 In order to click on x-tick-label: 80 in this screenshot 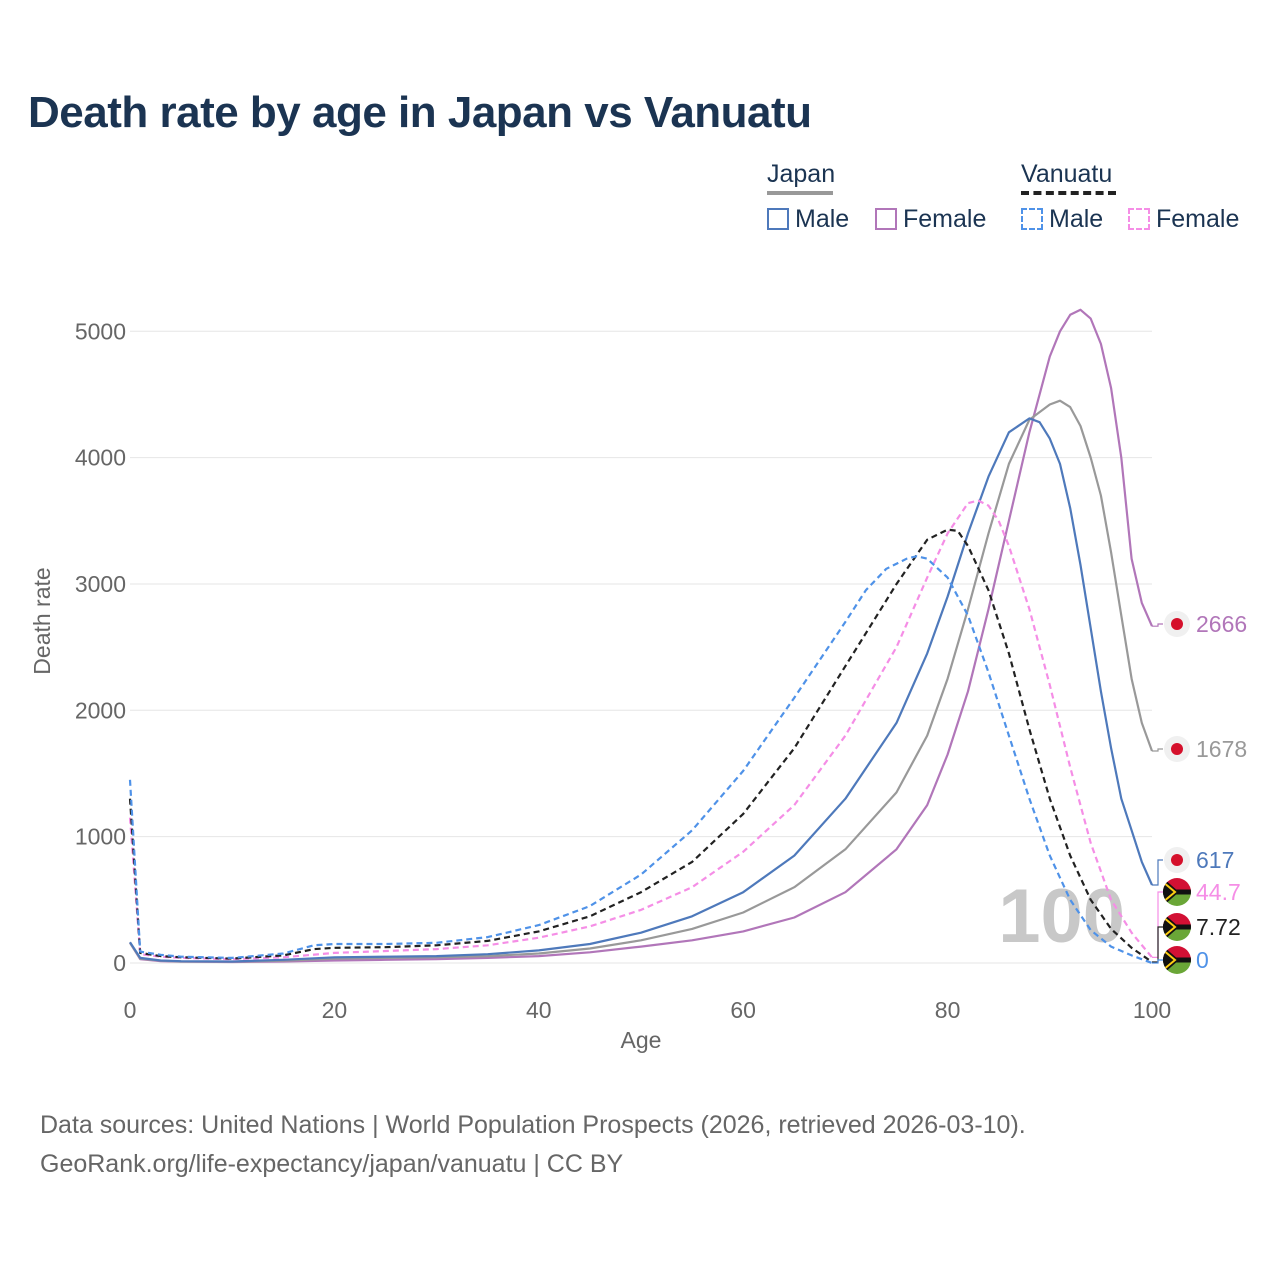, I will do `click(948, 1010)`.